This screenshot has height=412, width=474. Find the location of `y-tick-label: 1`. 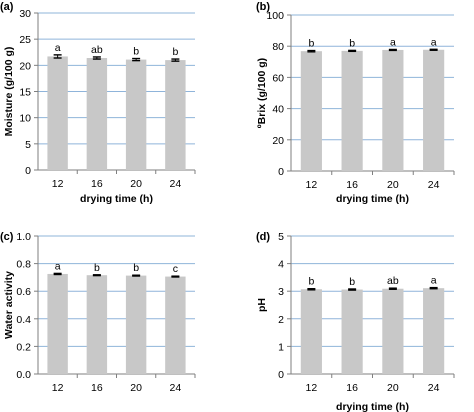

y-tick-label: 1 is located at coordinates (281, 347).